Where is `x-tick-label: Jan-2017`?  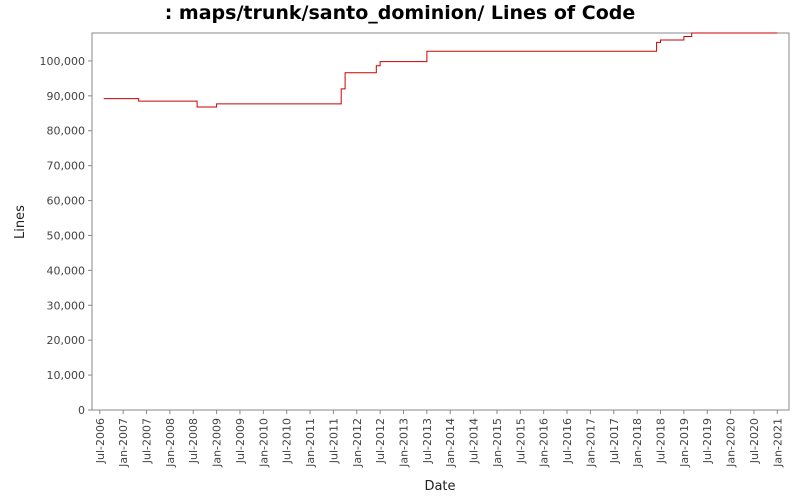
x-tick-label: Jan-2017 is located at coordinates (590, 443).